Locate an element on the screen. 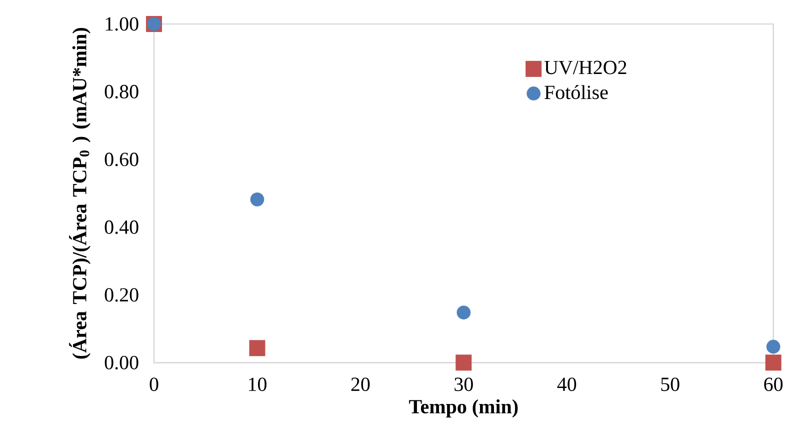  y-tick-label: 0.20 is located at coordinates (121, 295).